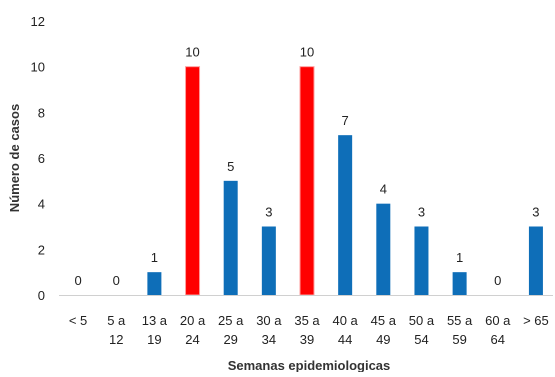 The image size is (555, 377). What do you see at coordinates (231, 330) in the screenshot?
I see `x-tick-label: 25 a 29` at bounding box center [231, 330].